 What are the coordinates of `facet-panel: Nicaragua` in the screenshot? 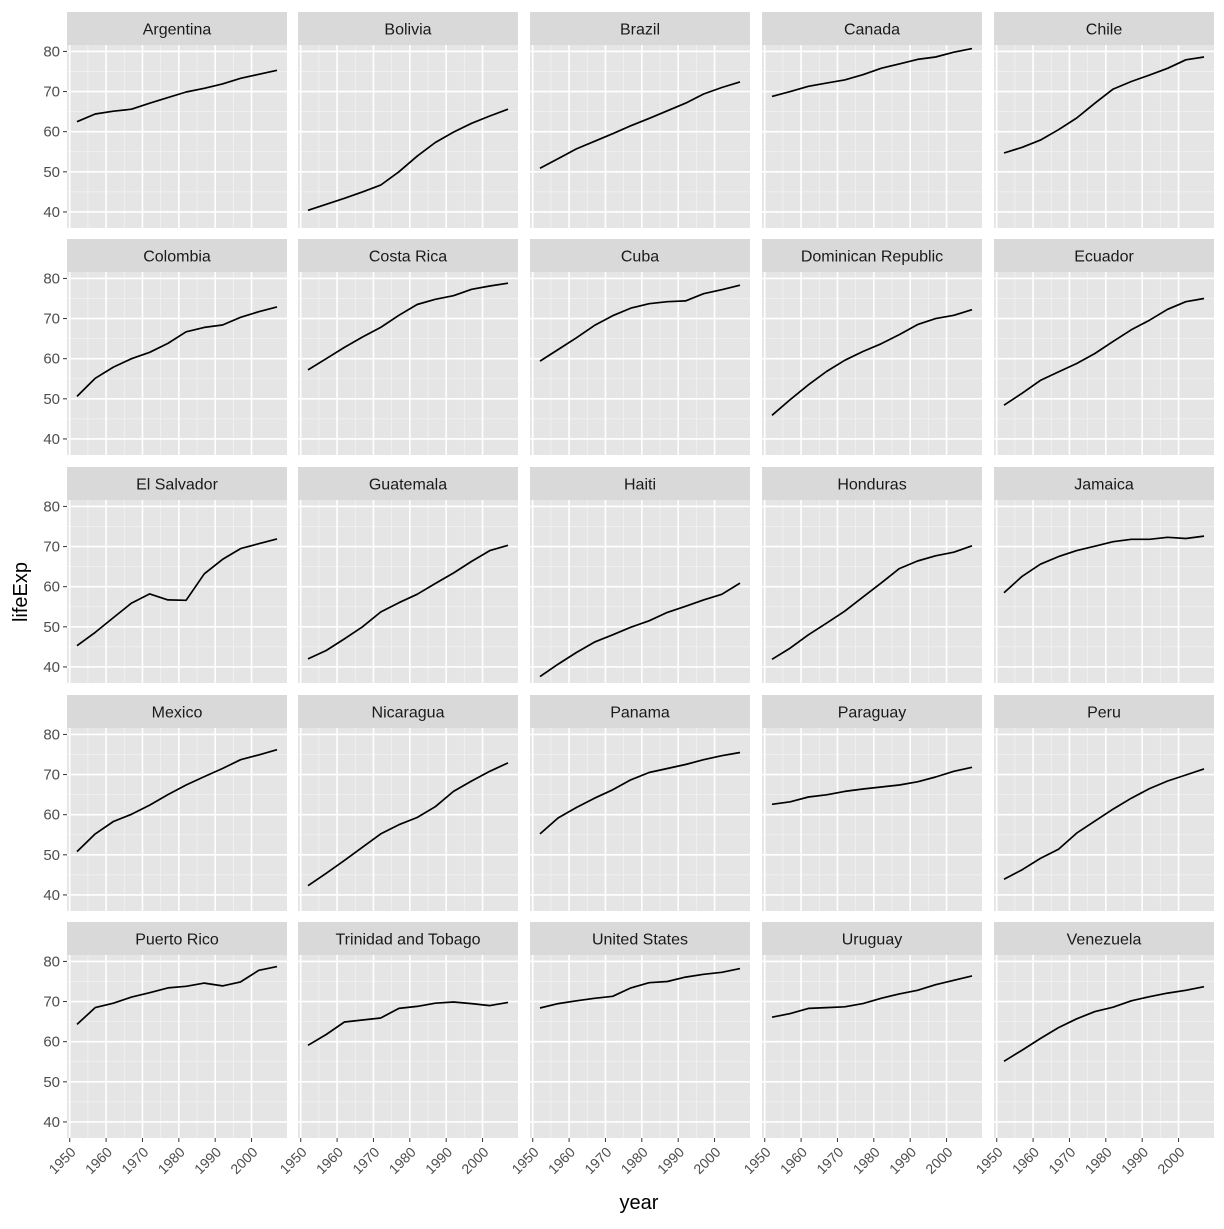 It's located at (408, 803).